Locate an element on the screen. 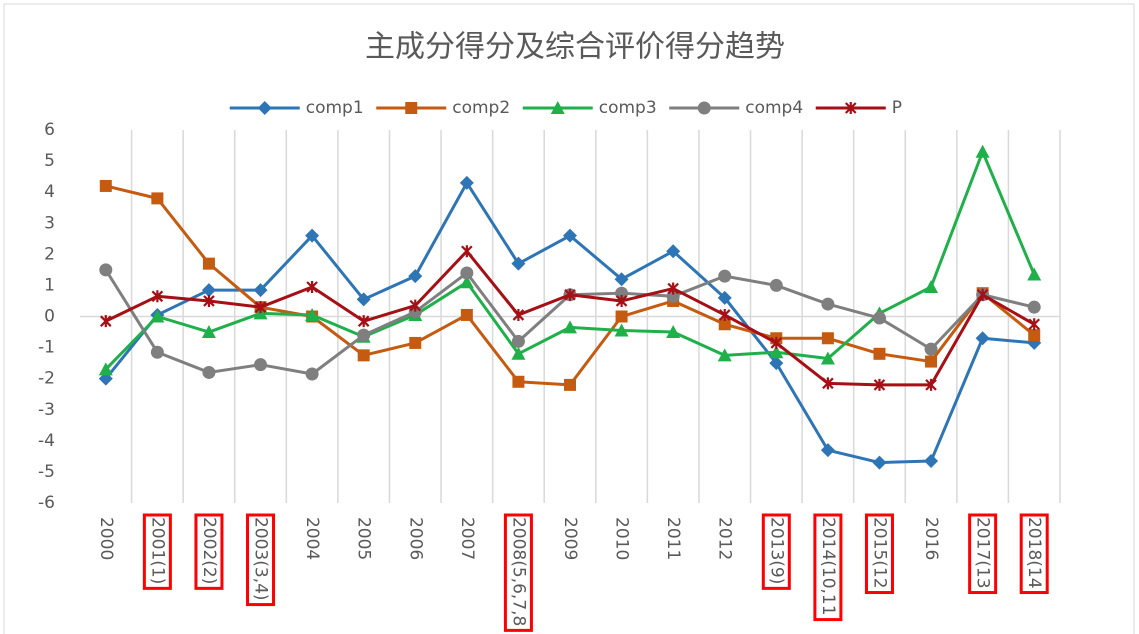 The width and height of the screenshot is (1139, 634). y-tick-label: 1 is located at coordinates (49, 285).